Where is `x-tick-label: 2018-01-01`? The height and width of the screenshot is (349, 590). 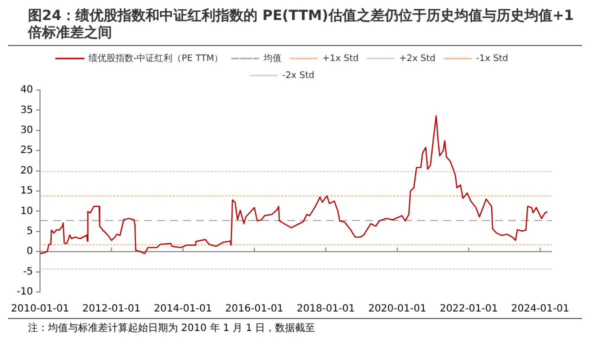
x-tick-label: 2018-01-01 is located at coordinates (325, 309).